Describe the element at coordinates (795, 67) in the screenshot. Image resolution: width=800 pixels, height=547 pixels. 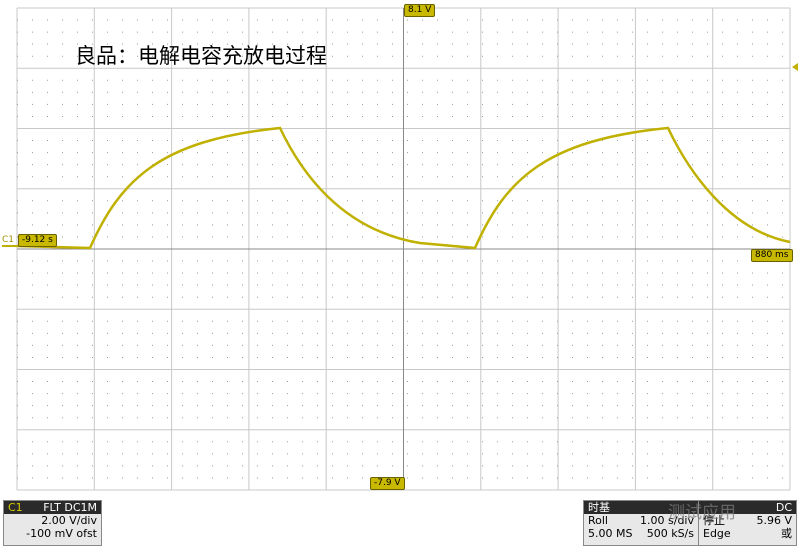
I see `trigger-level-marker` at that location.